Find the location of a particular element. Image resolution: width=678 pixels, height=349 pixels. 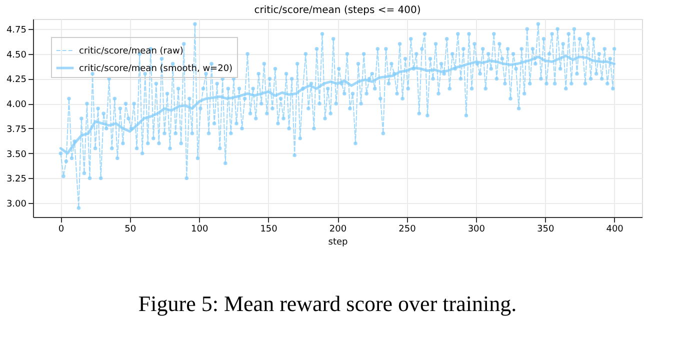

caption: Figure 5: Mean reward score over training. is located at coordinates (327, 303).